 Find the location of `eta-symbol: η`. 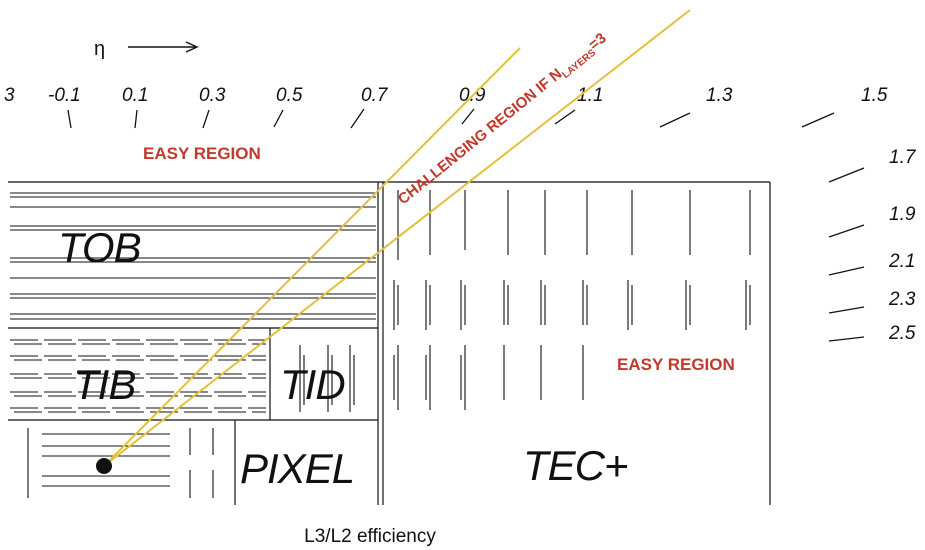

eta-symbol: η is located at coordinates (99, 49).